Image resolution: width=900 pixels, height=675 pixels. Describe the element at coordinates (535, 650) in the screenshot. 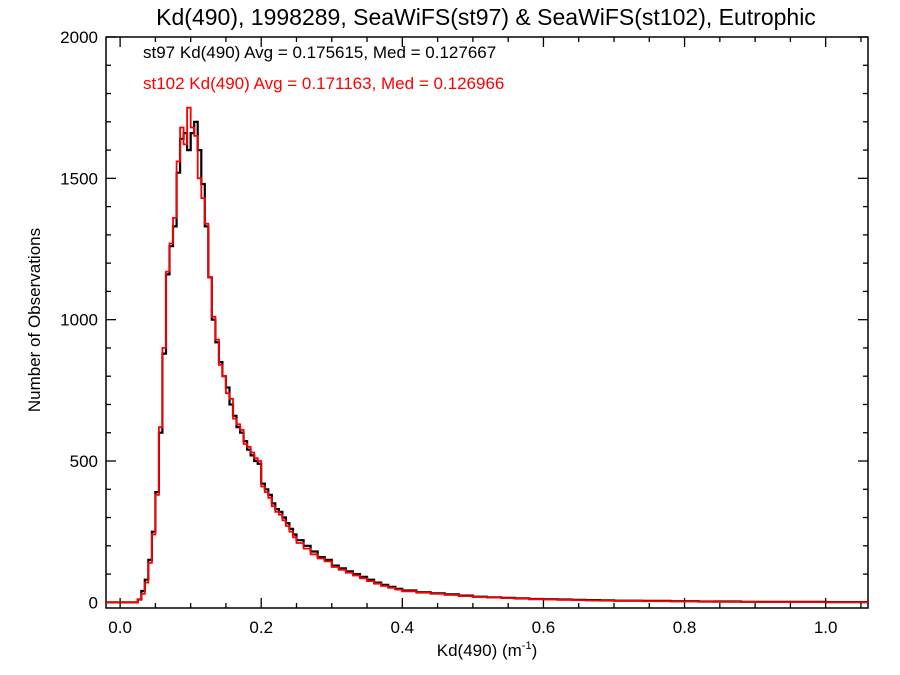

I see `x-axis-title-end: )` at that location.